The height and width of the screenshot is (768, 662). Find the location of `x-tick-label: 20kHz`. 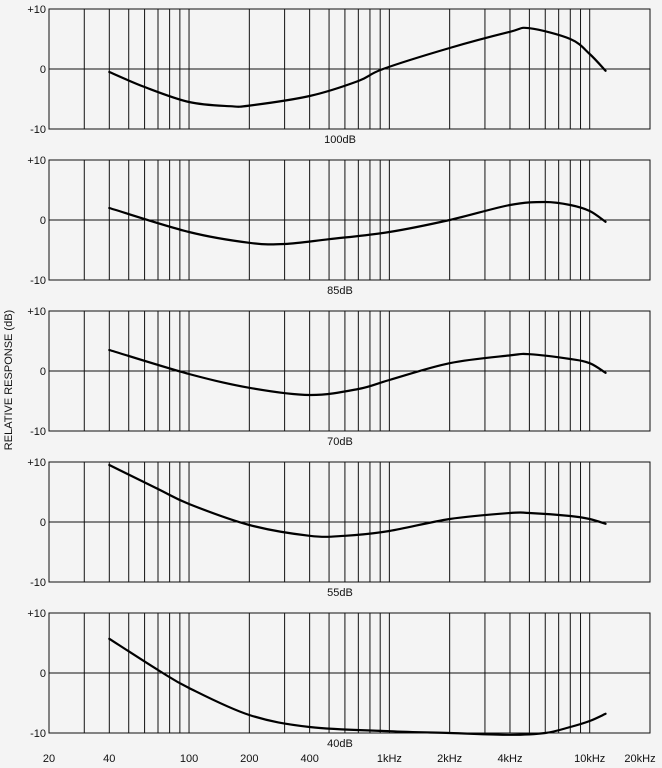

x-tick-label: 20kHz is located at coordinates (639, 759).